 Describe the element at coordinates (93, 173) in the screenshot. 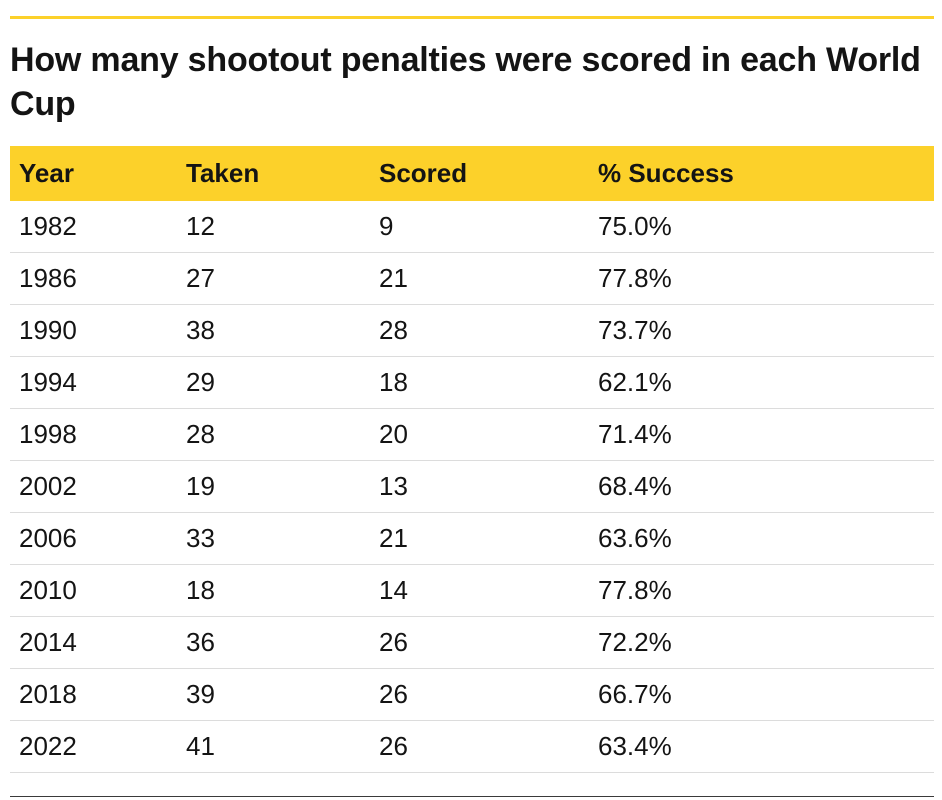

I see `column-header-year: Year` at that location.